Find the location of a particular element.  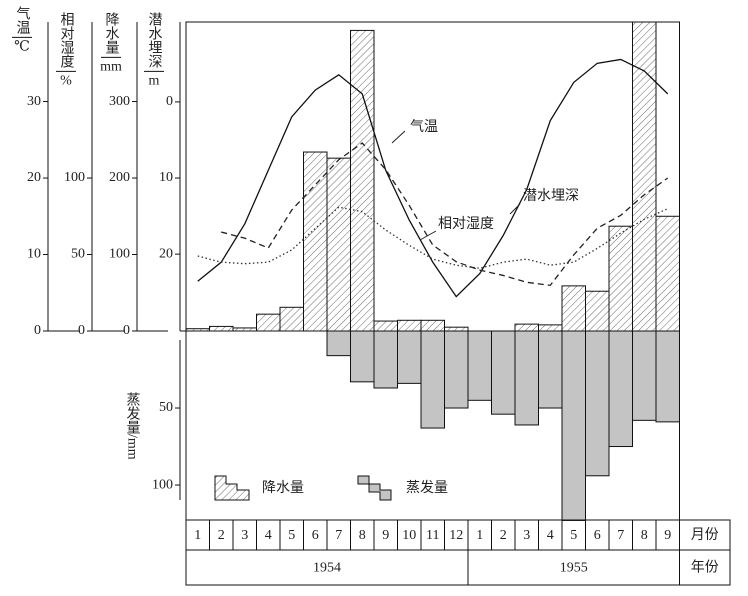

annotation: 气温 is located at coordinates (424, 127).